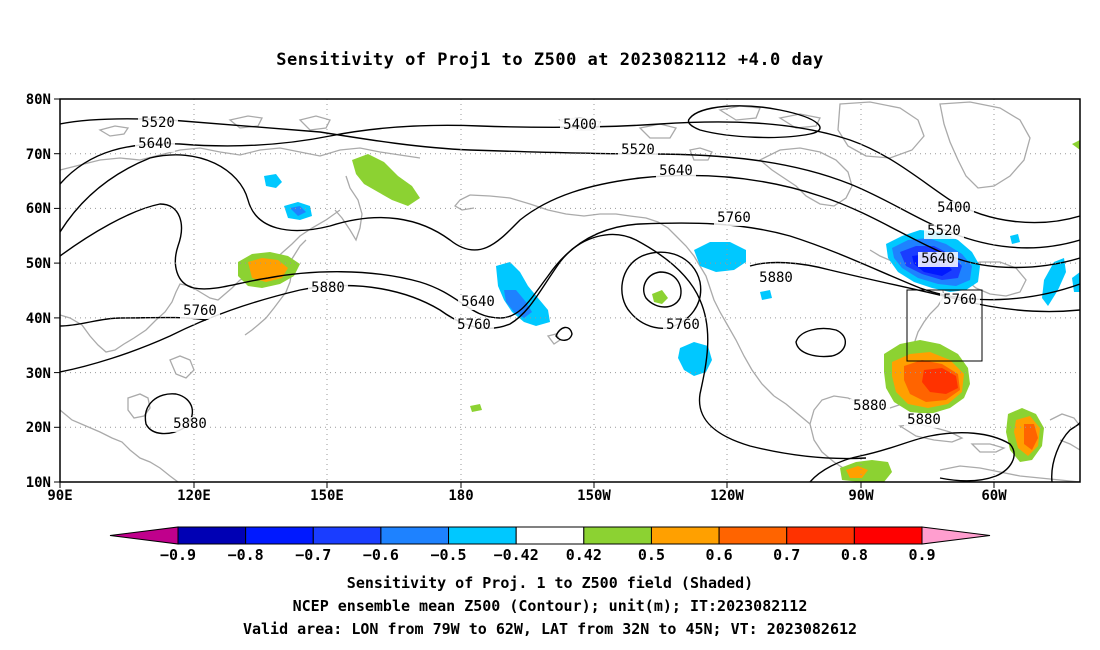 The width and height of the screenshot is (1100, 650). What do you see at coordinates (460, 496) in the screenshot?
I see `lon-label: 180` at bounding box center [460, 496].